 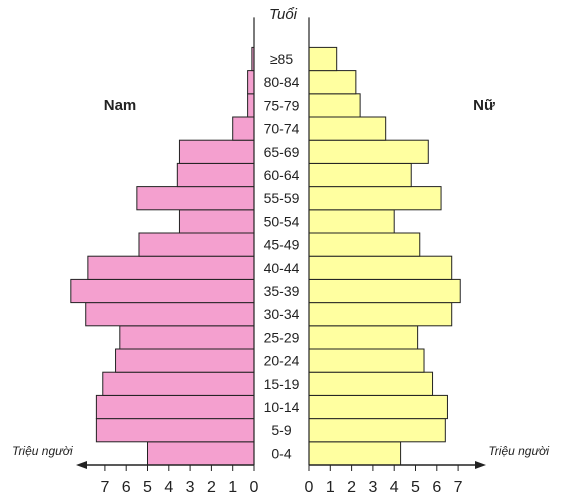 What do you see at coordinates (351, 487) in the screenshot?
I see `right-tick-label-2: 2` at bounding box center [351, 487].